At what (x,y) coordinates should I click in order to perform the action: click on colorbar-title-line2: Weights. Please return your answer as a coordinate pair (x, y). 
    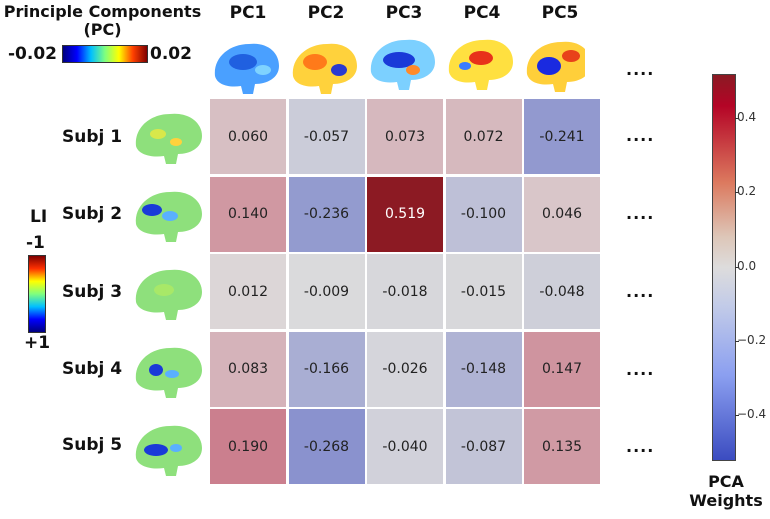
    Looking at the image, I should click on (726, 500).